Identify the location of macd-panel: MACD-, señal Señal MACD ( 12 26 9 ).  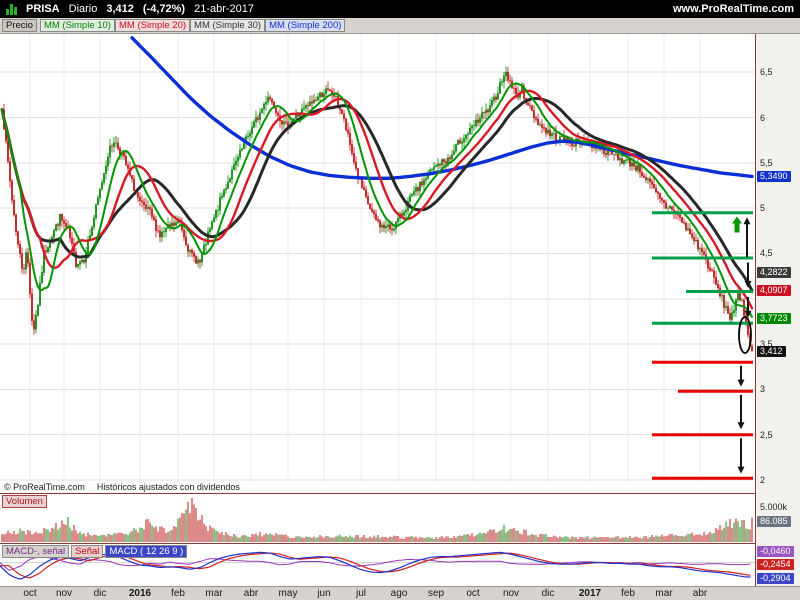
(377, 565).